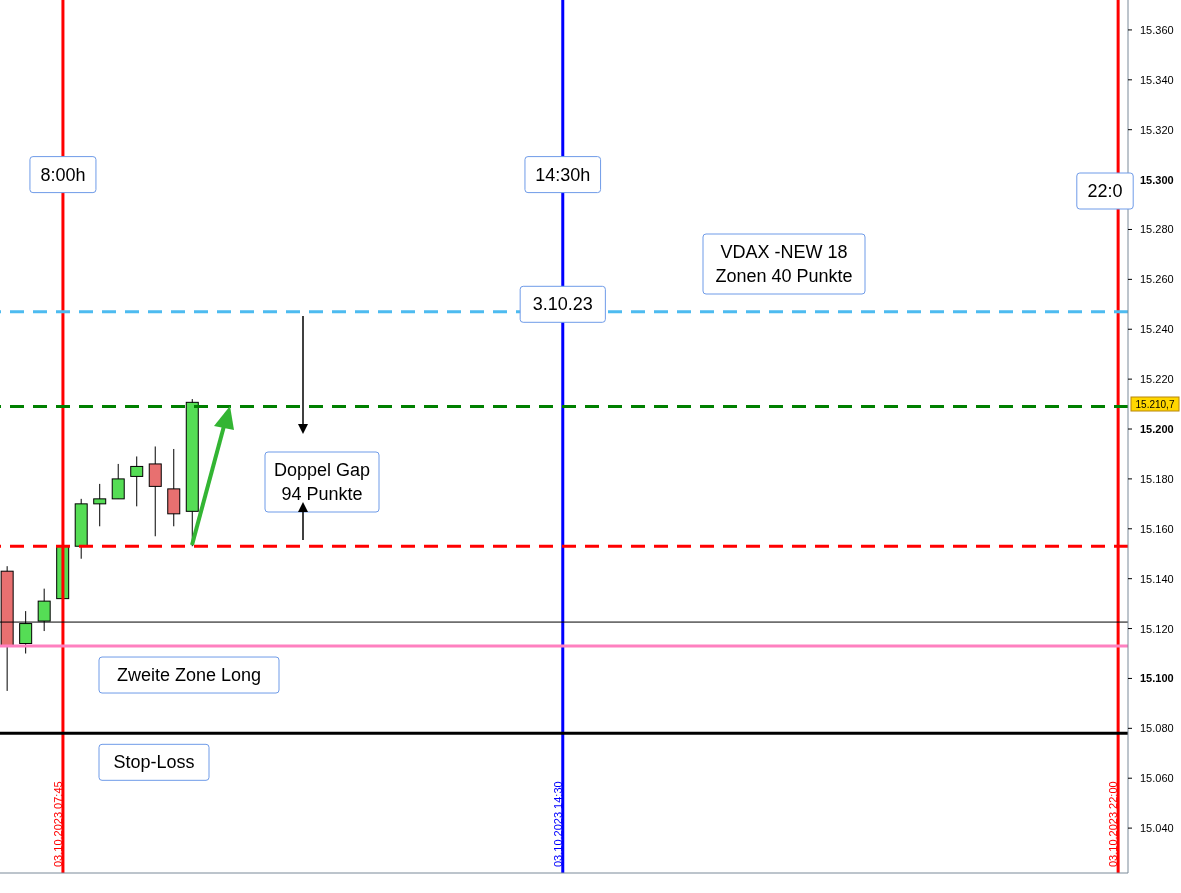  I want to click on y-tick-label: 15.260, so click(1157, 279).